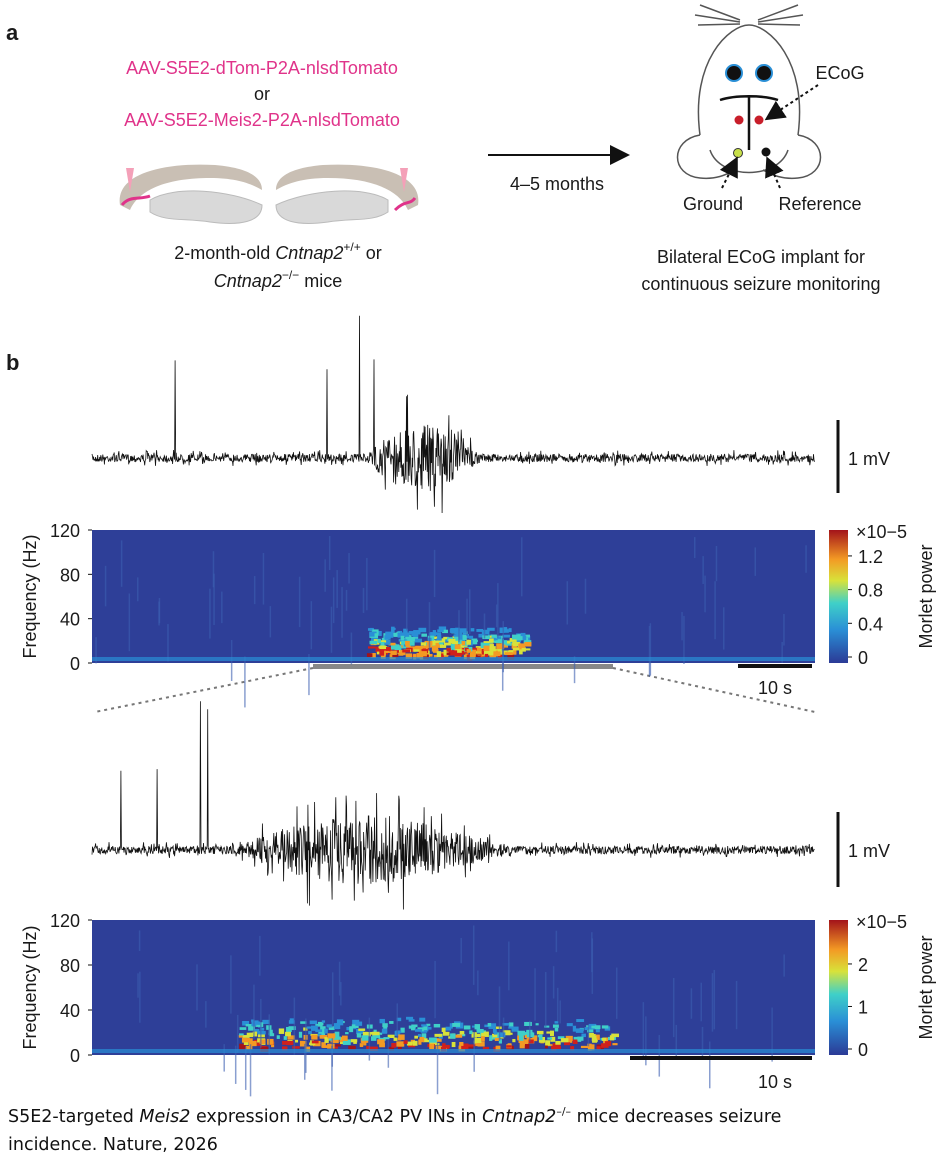 This screenshot has width=938, height=1173. Describe the element at coordinates (70, 966) in the screenshot. I see `y-tick-label: 80` at that location.